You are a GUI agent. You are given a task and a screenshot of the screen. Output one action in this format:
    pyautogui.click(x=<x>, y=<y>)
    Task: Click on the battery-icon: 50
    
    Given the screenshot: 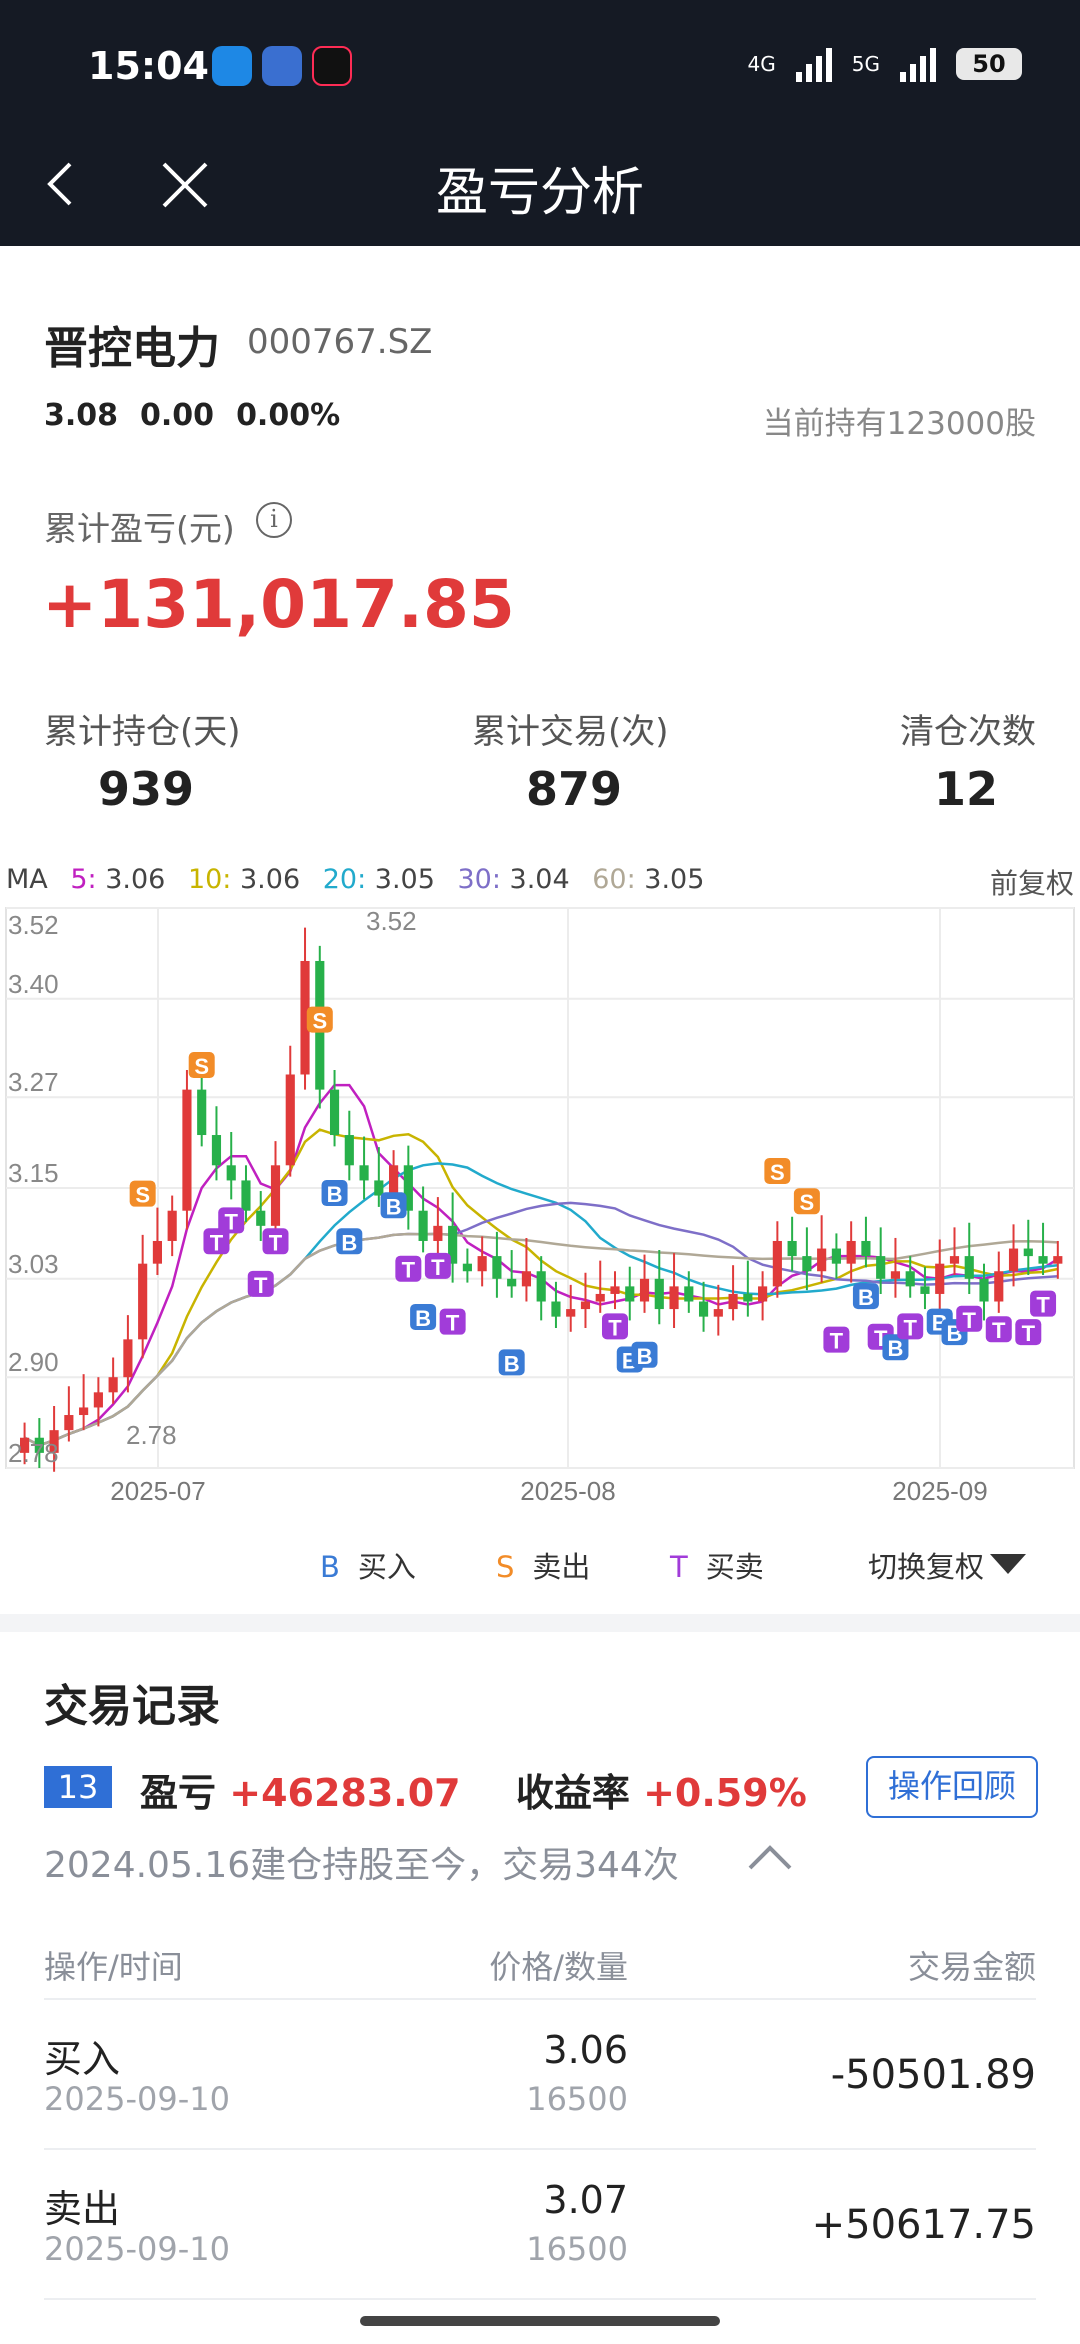 What is the action you would take?
    pyautogui.click(x=989, y=64)
    